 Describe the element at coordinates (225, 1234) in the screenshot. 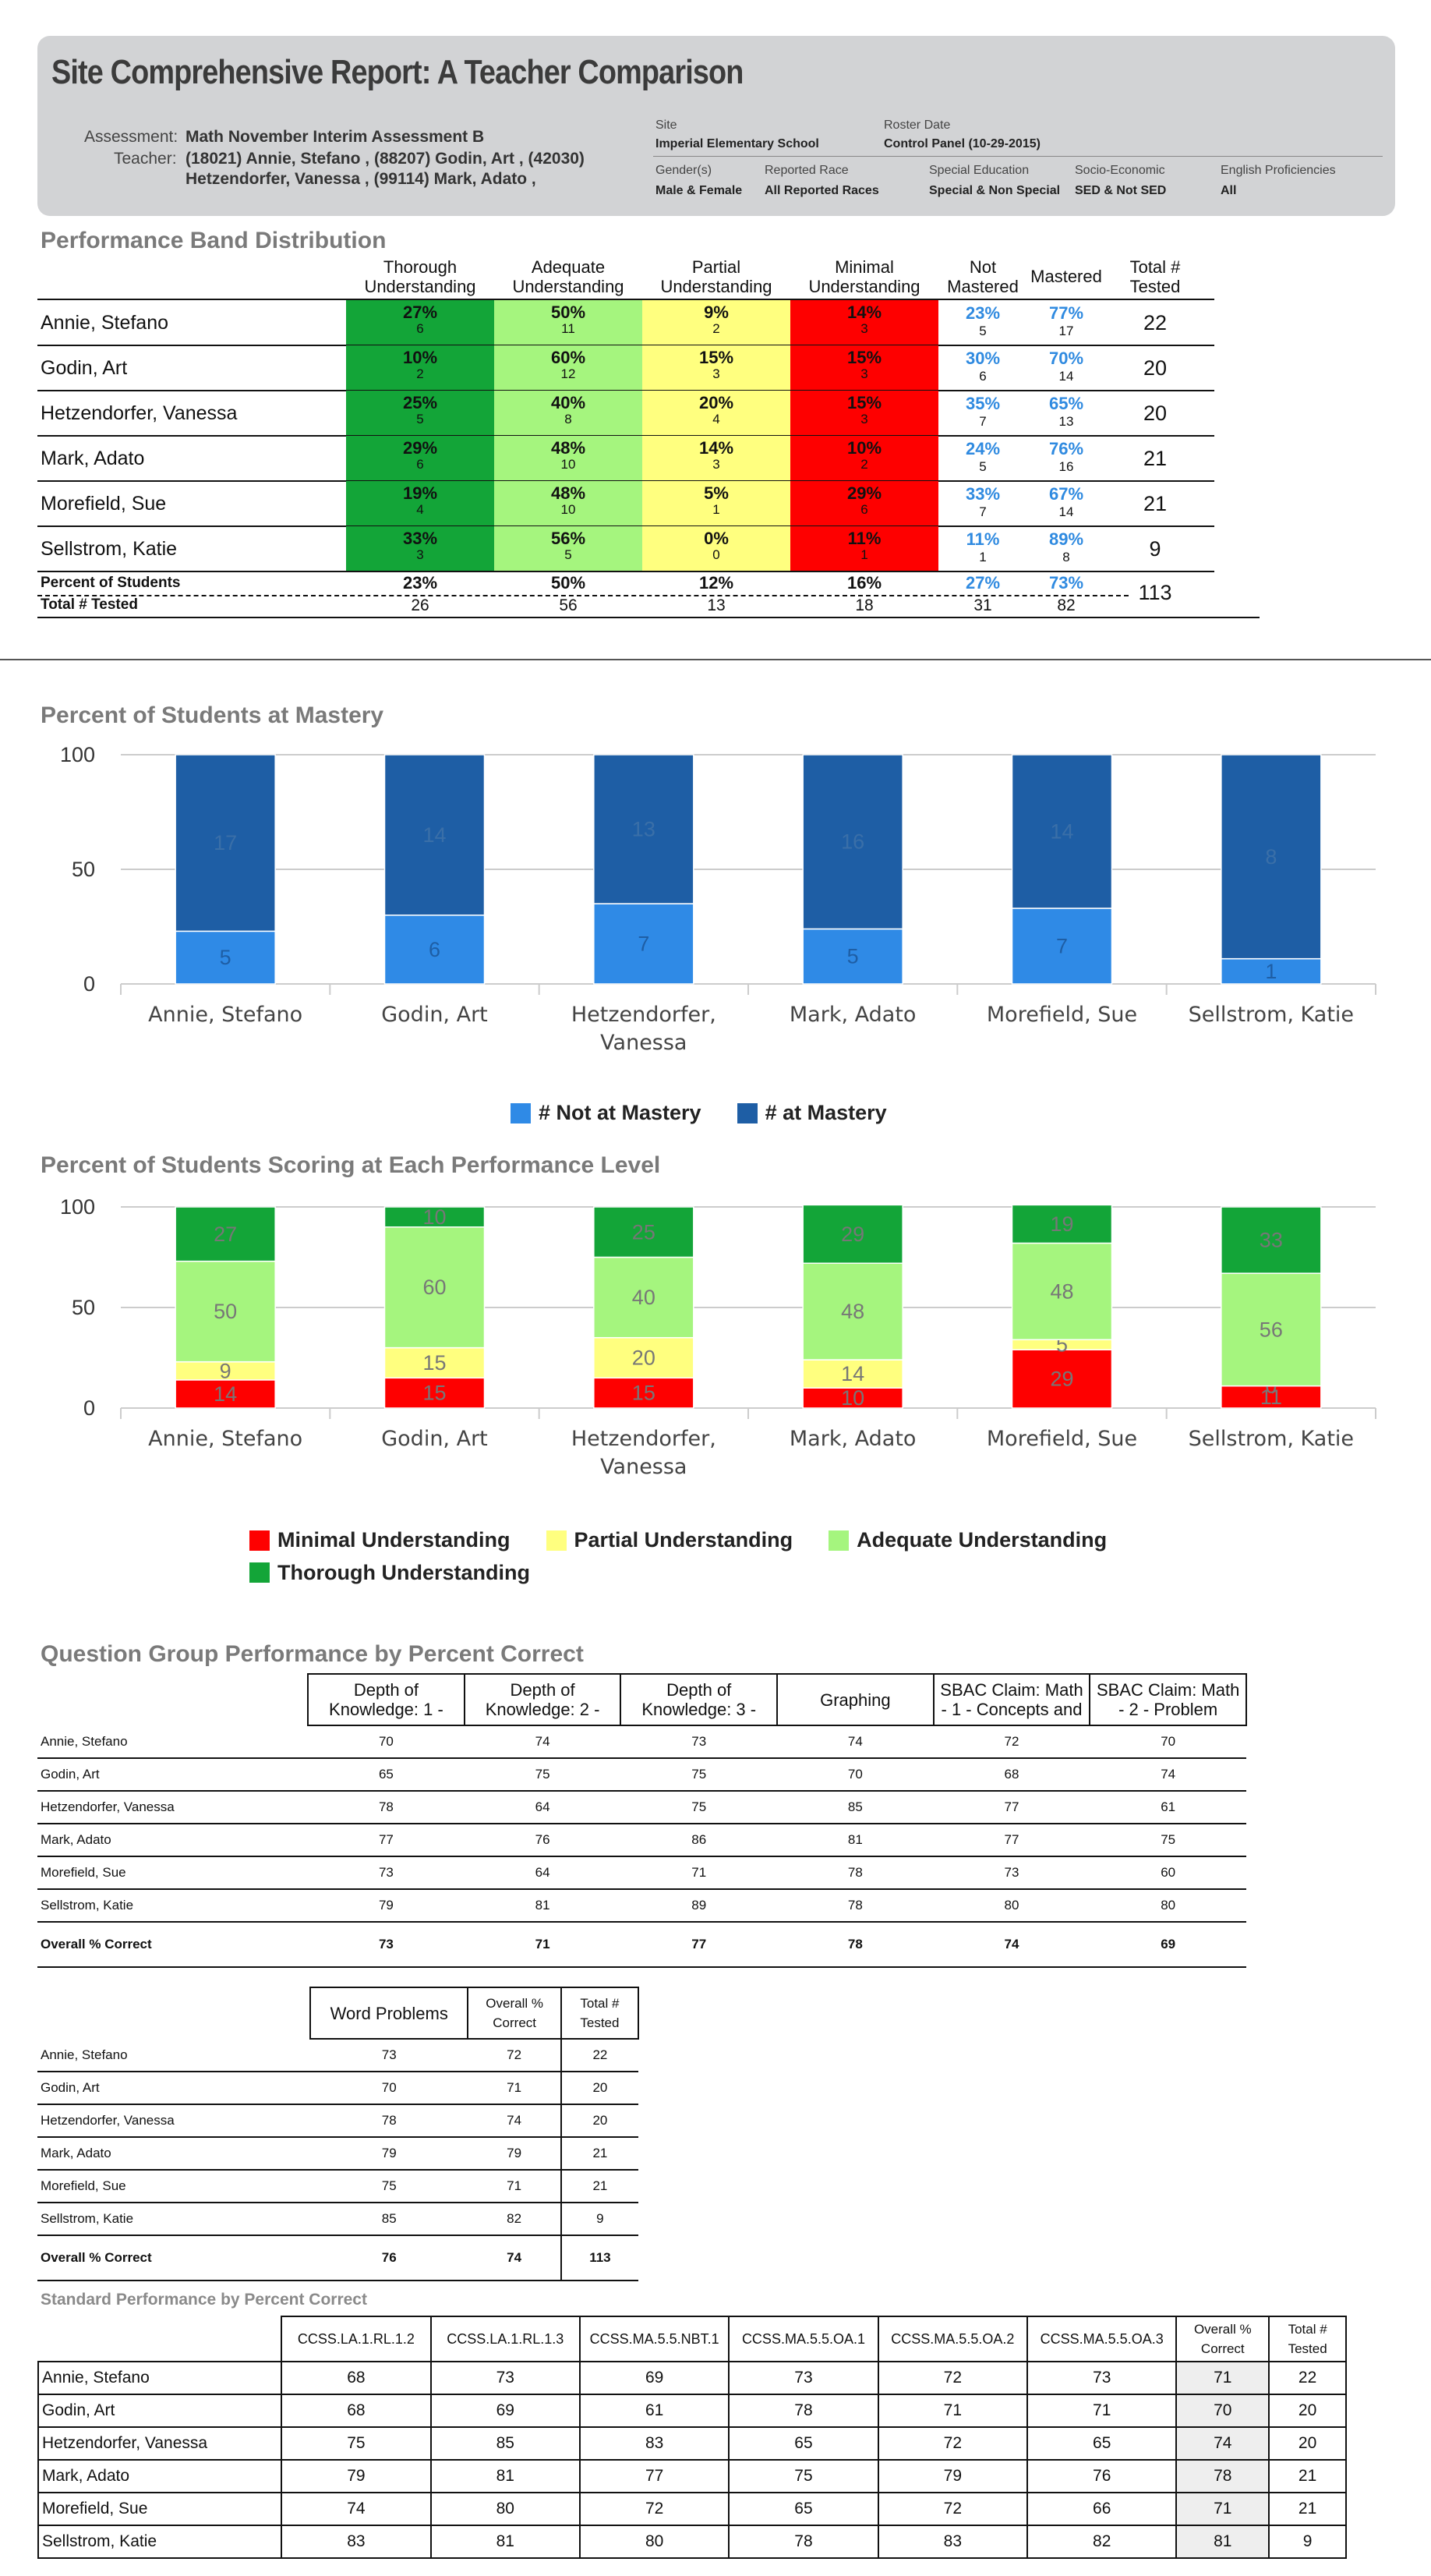

I see `bar-data-label: 27` at that location.